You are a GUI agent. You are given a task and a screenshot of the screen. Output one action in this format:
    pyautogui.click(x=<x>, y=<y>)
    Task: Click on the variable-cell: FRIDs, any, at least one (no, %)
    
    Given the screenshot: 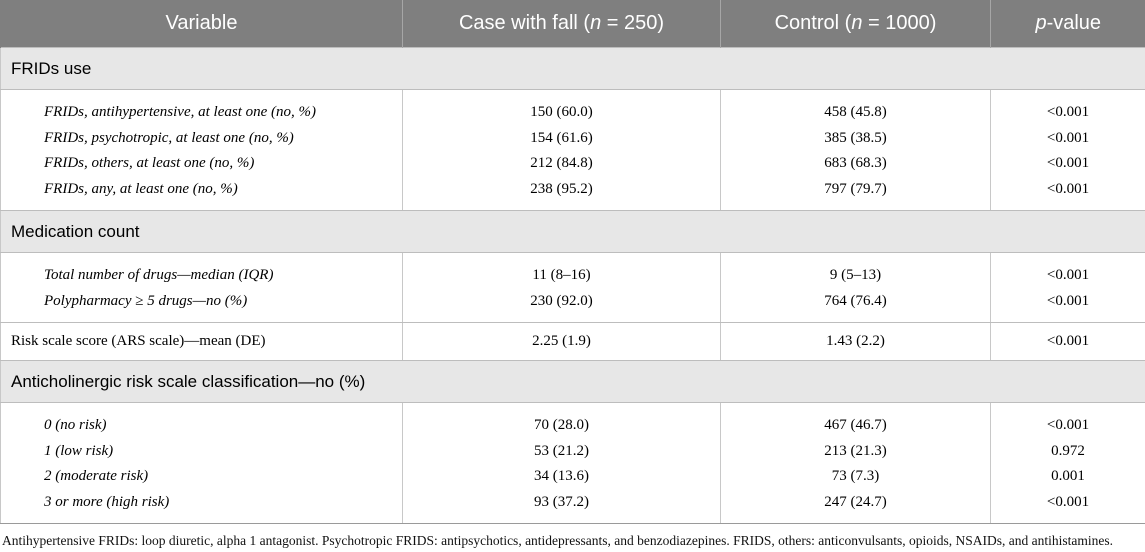 What is the action you would take?
    pyautogui.click(x=202, y=194)
    